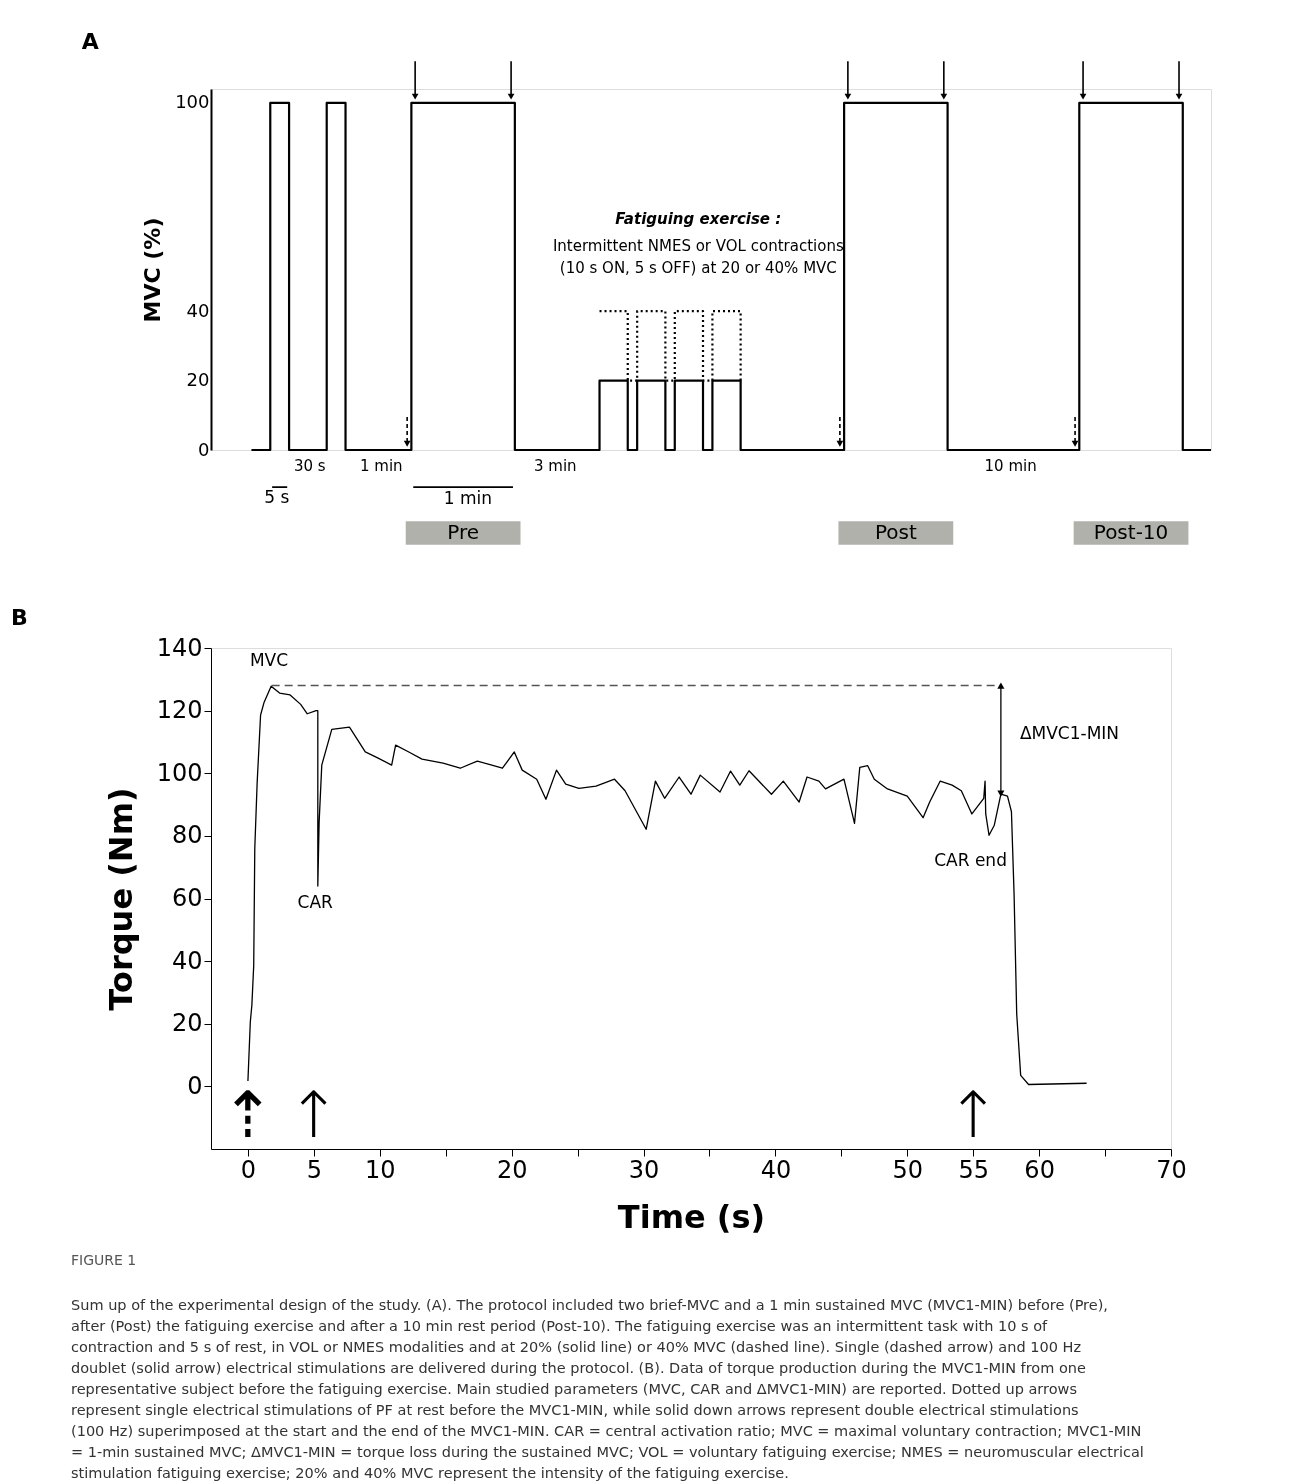 Image resolution: width=1290 pixels, height=1481 pixels. I want to click on y-tick-label: 80, so click(187, 835).